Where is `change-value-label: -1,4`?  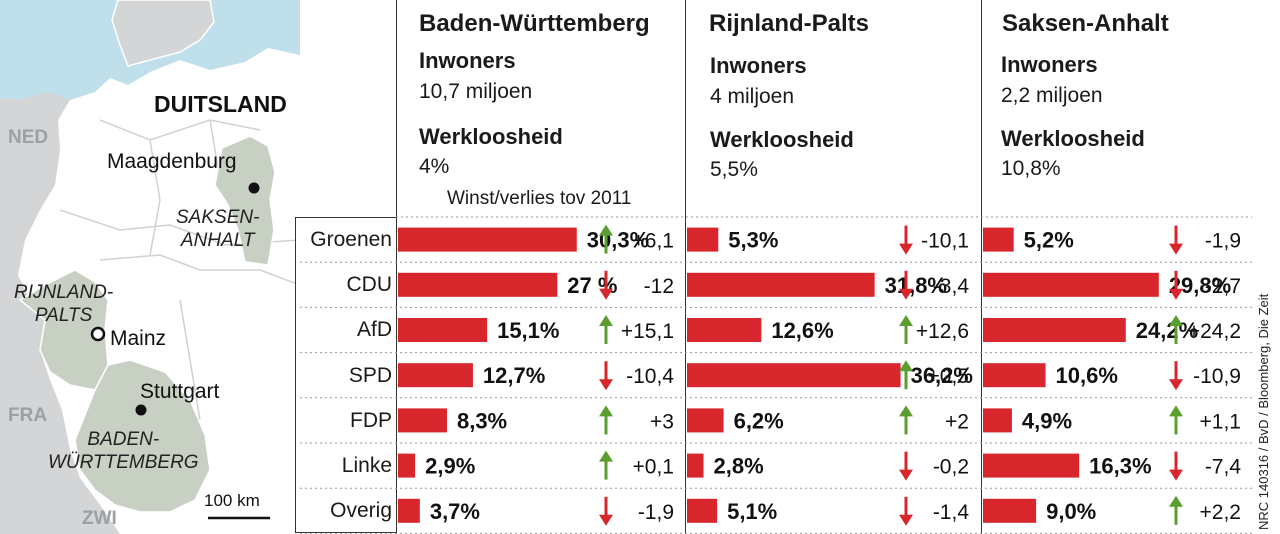
change-value-label: -1,4 is located at coordinates (951, 512).